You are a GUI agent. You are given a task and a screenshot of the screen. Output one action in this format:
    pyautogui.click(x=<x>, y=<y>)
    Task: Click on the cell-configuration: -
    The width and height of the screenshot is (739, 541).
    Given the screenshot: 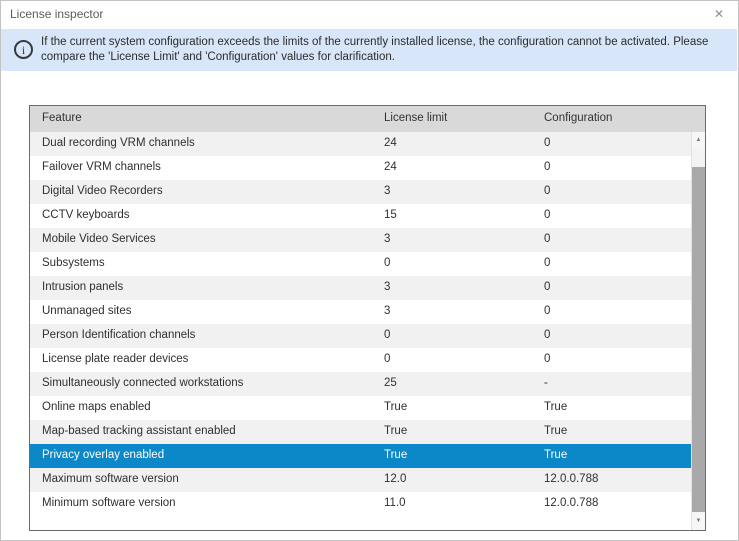 What is the action you would take?
    pyautogui.click(x=546, y=383)
    